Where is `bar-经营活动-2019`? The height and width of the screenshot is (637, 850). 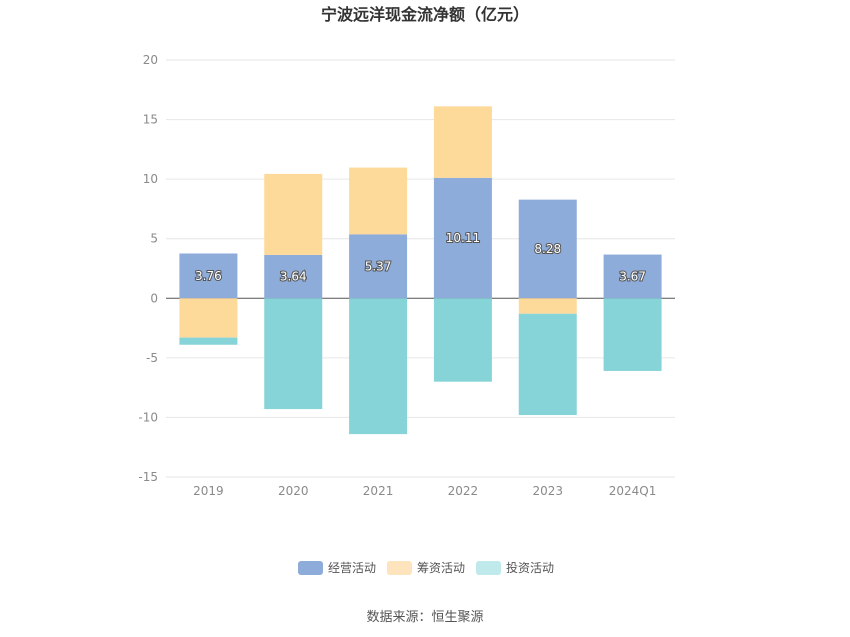
bar-经营活动-2019 is located at coordinates (208, 276).